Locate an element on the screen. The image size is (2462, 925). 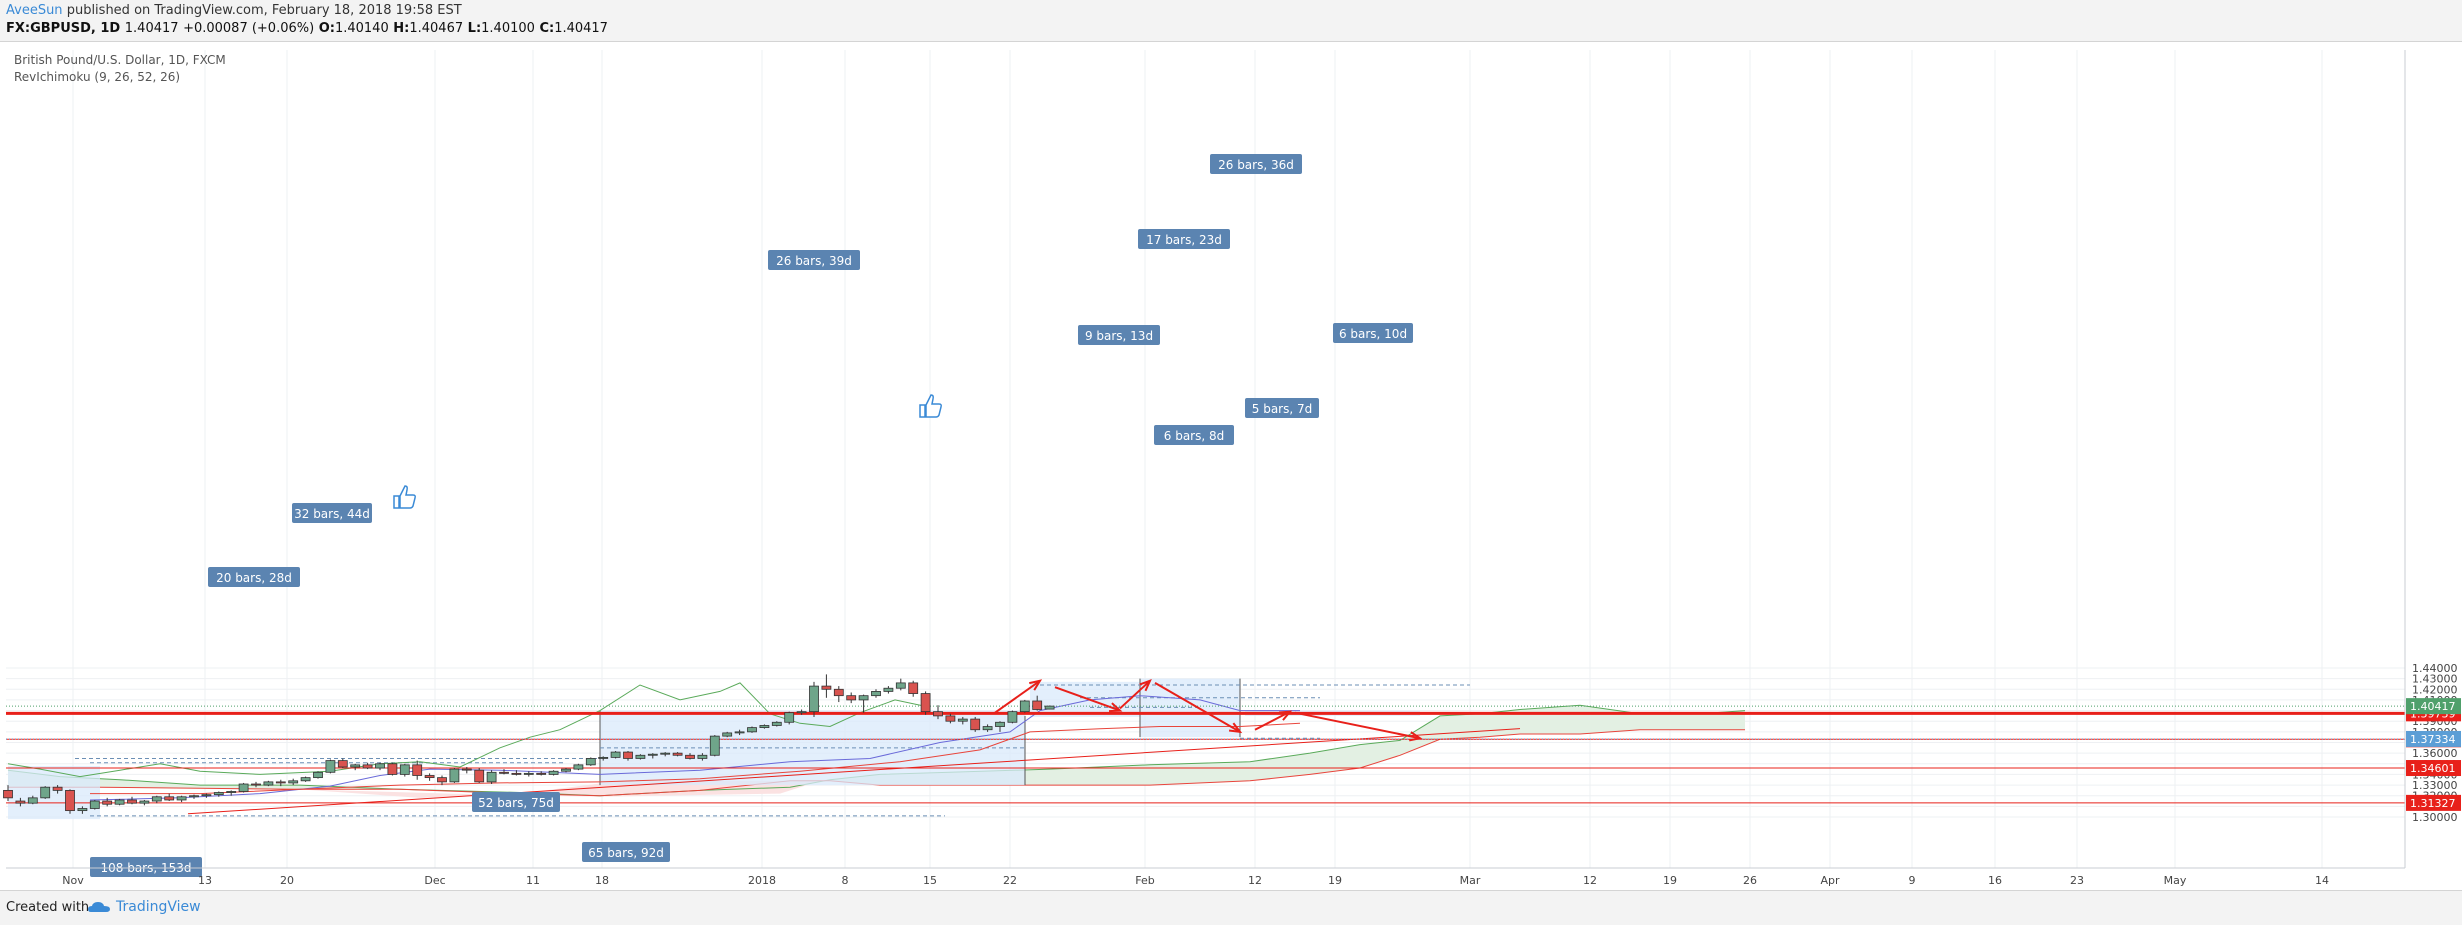
time-tick-label: 19 is located at coordinates (1335, 880).